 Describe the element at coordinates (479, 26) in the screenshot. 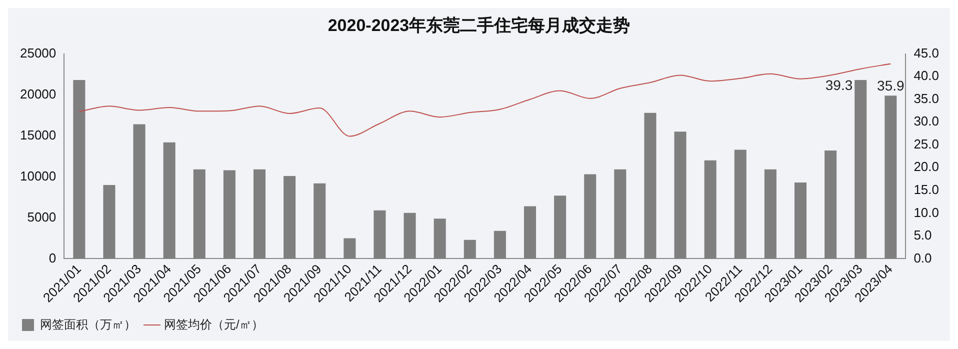

I see `chart-title: 2020-2023年东莞二手住宅每月成交走势` at that location.